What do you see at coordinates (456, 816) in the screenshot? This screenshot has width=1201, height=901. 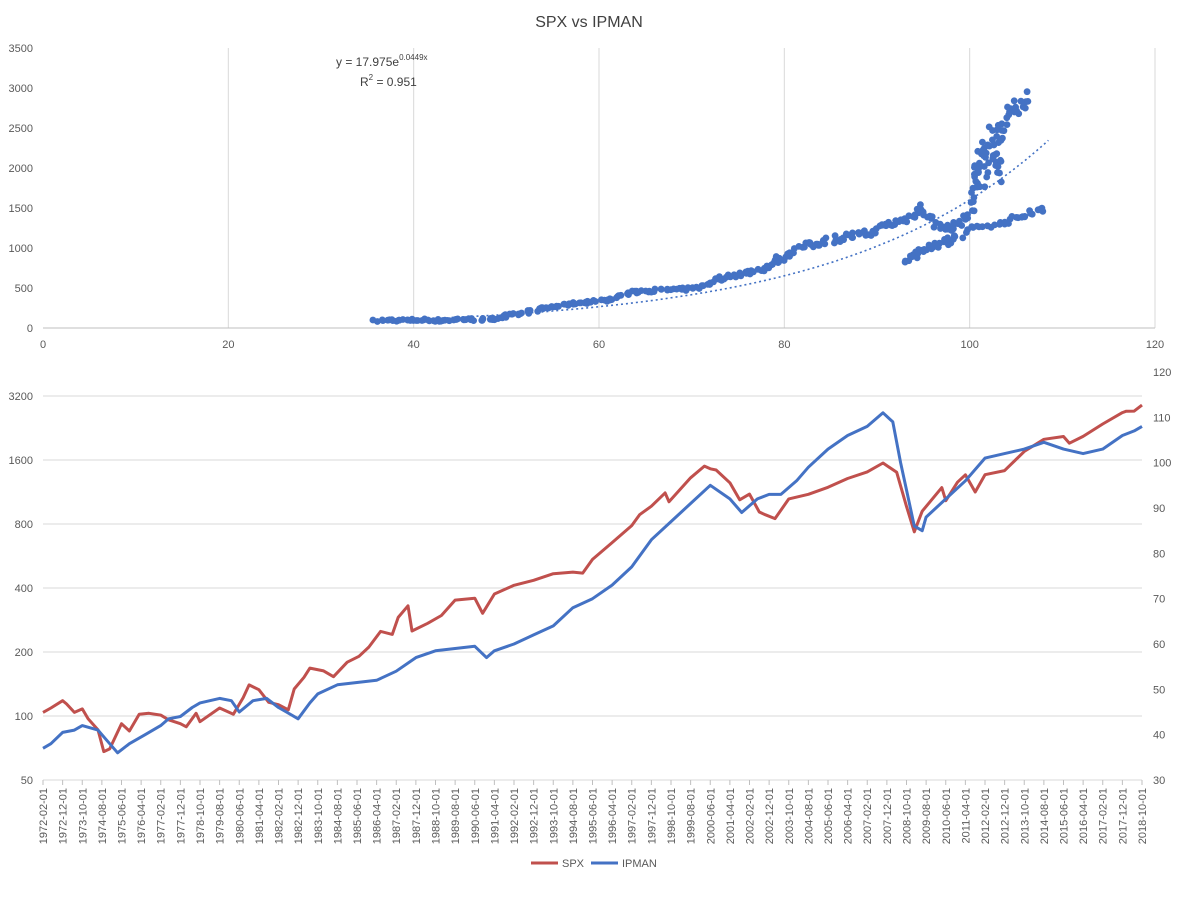 I see `x-tick-label: 1989-08-01` at bounding box center [456, 816].